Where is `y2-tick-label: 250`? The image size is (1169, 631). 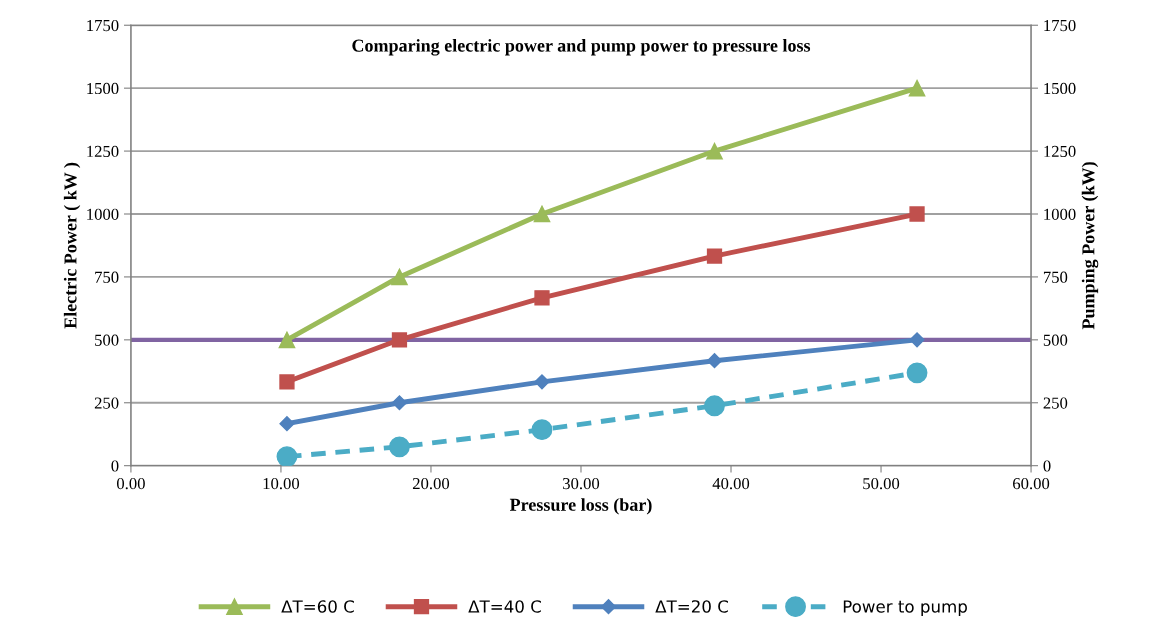
y2-tick-label: 250 is located at coordinates (1055, 403).